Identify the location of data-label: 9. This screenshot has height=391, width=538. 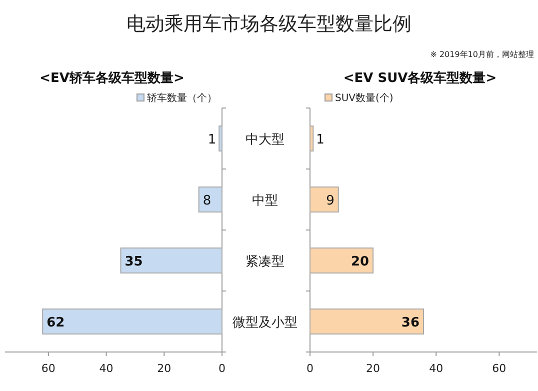
(330, 201).